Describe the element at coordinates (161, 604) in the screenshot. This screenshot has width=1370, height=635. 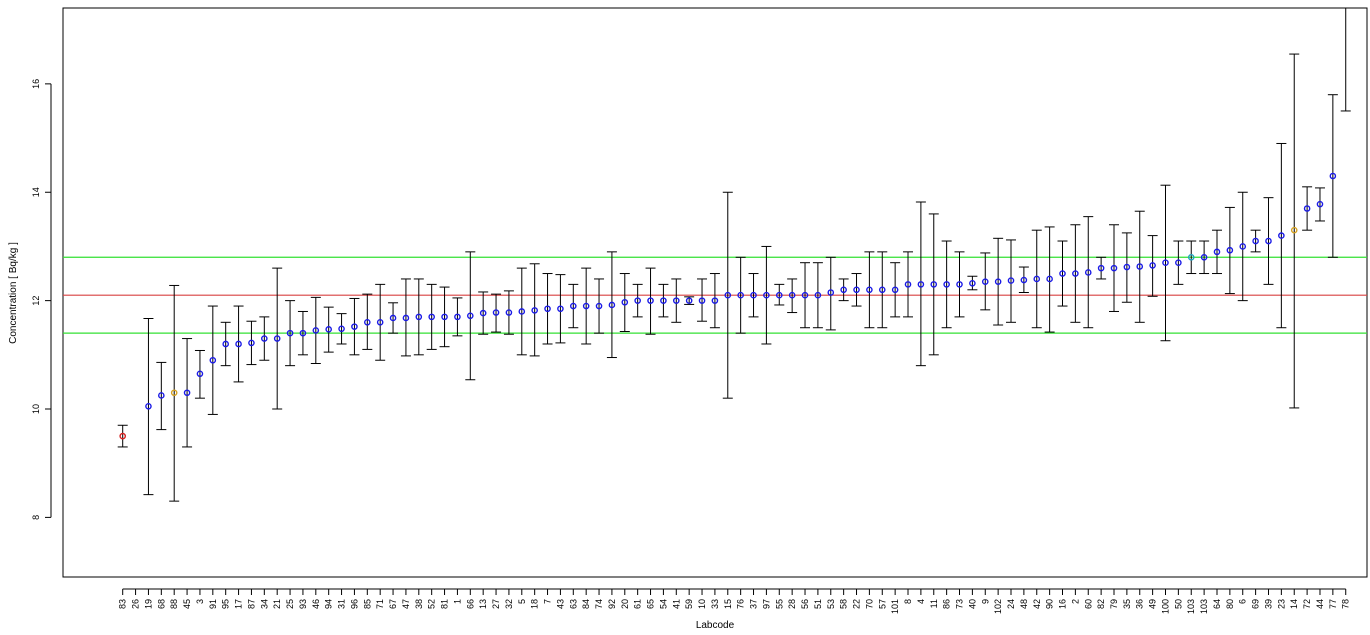
I see `x-tick-label-68: 68` at that location.